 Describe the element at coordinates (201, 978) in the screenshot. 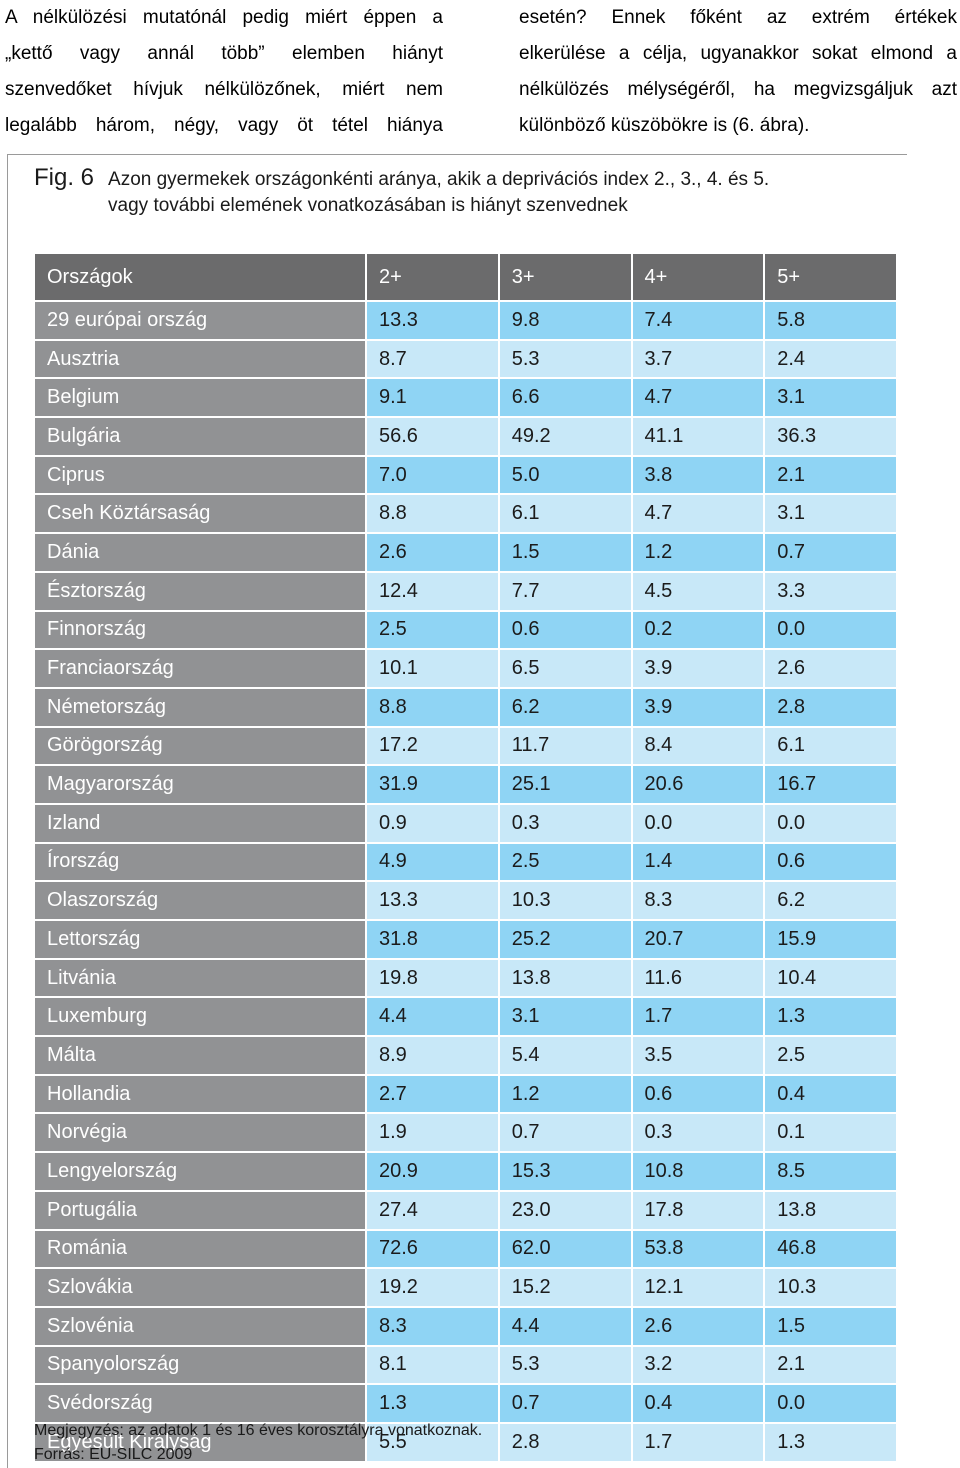

I see `country-cell: Litvánia` at that location.